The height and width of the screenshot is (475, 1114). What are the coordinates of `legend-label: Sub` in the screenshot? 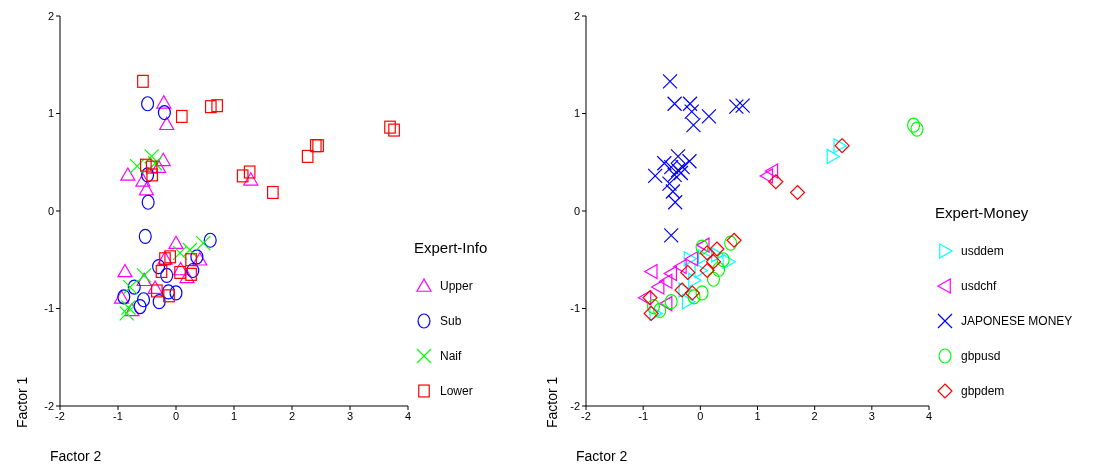 It's located at (451, 320).